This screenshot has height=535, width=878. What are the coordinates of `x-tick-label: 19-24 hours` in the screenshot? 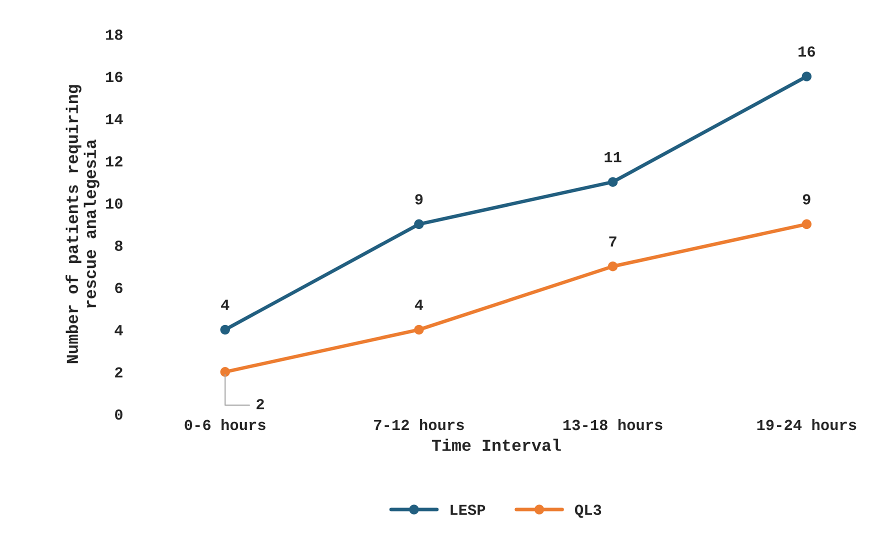 It's located at (806, 424).